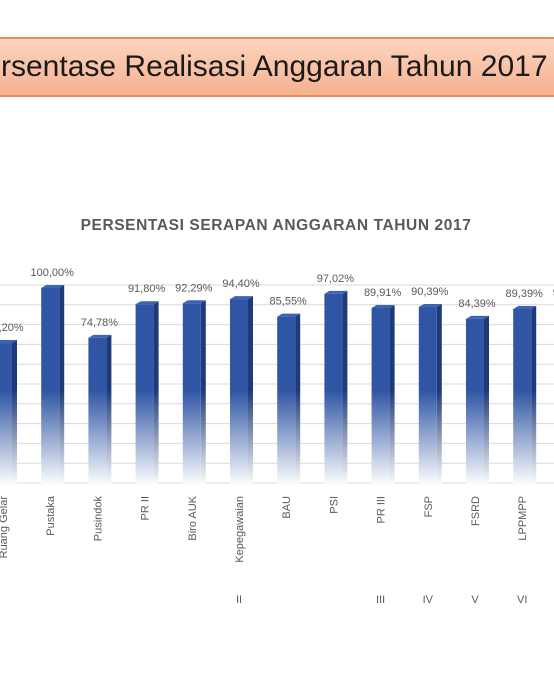 This screenshot has height=674, width=554. Describe the element at coordinates (52, 273) in the screenshot. I see `data-label: 100,00%` at that location.